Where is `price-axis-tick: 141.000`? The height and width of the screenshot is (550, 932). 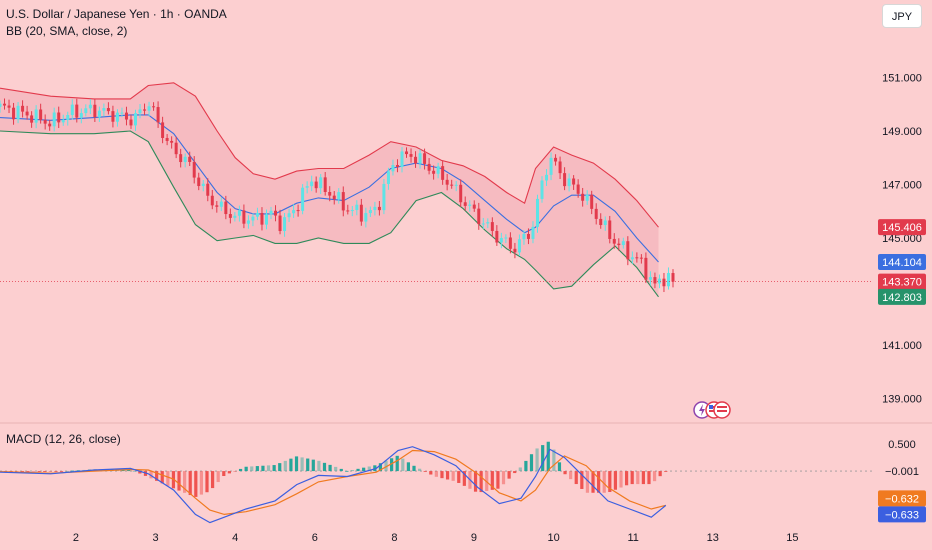 price-axis-tick: 141.000 is located at coordinates (902, 346).